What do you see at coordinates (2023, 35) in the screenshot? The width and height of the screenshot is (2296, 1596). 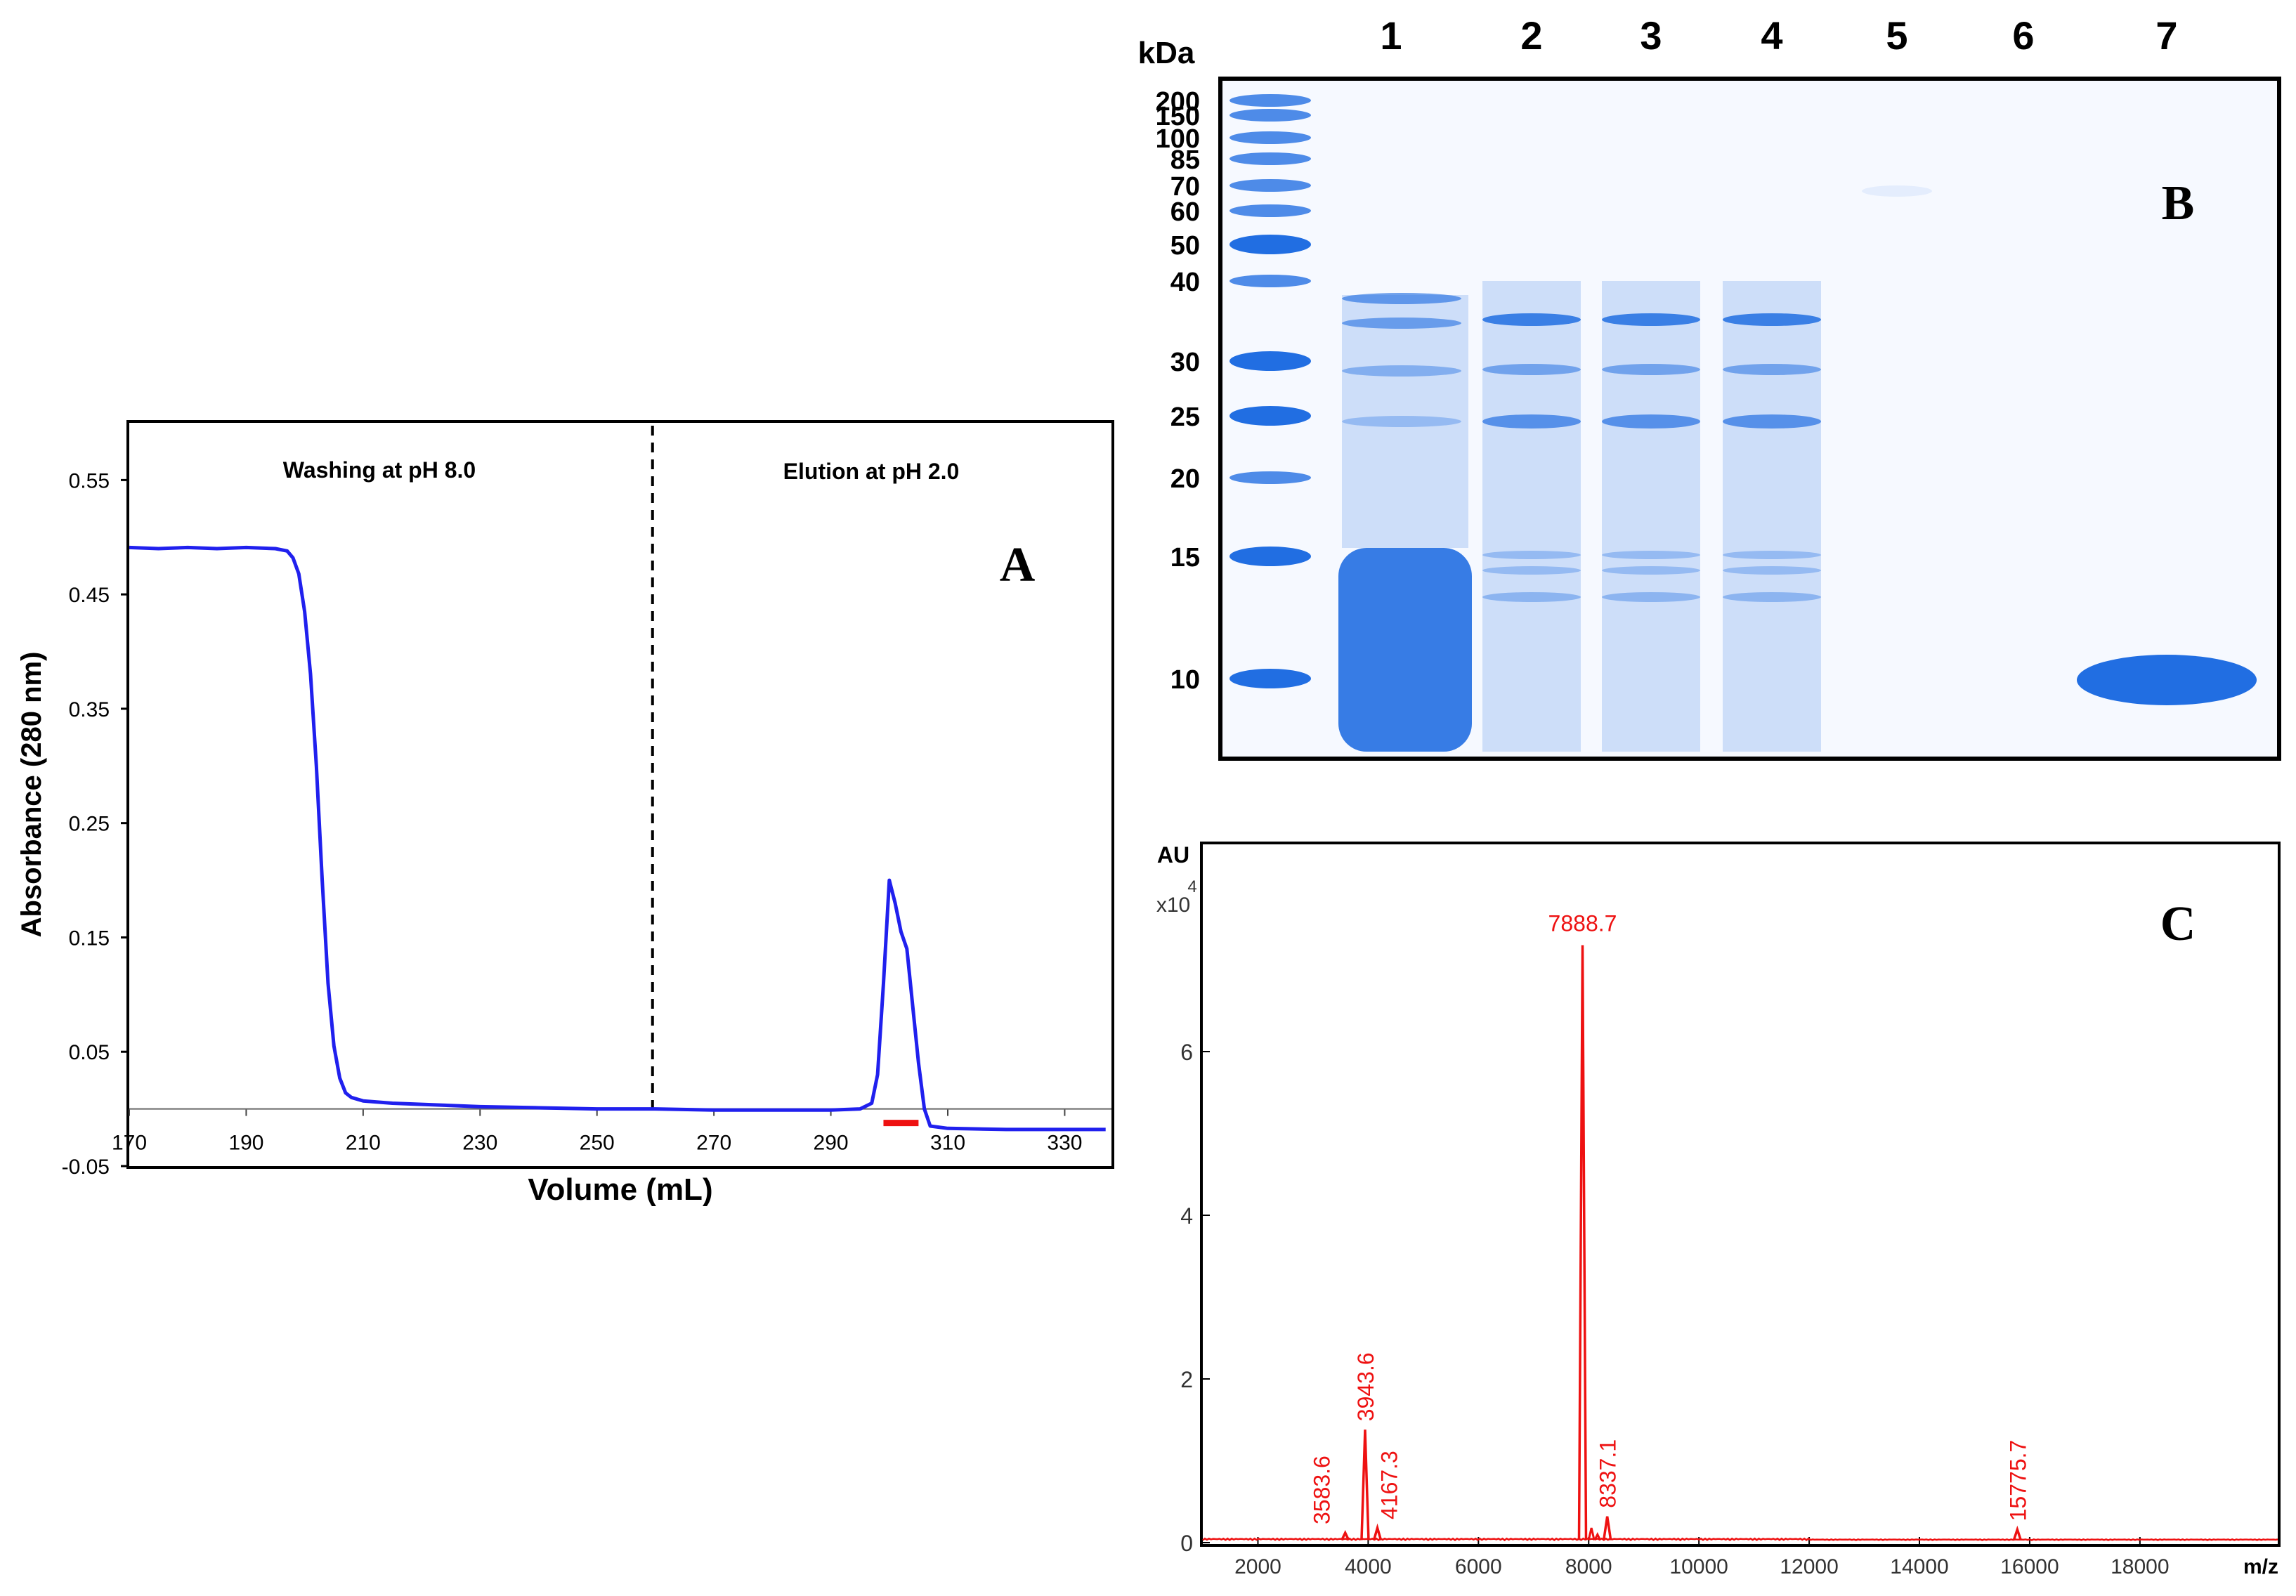 I see `lane-label-6: 6` at bounding box center [2023, 35].